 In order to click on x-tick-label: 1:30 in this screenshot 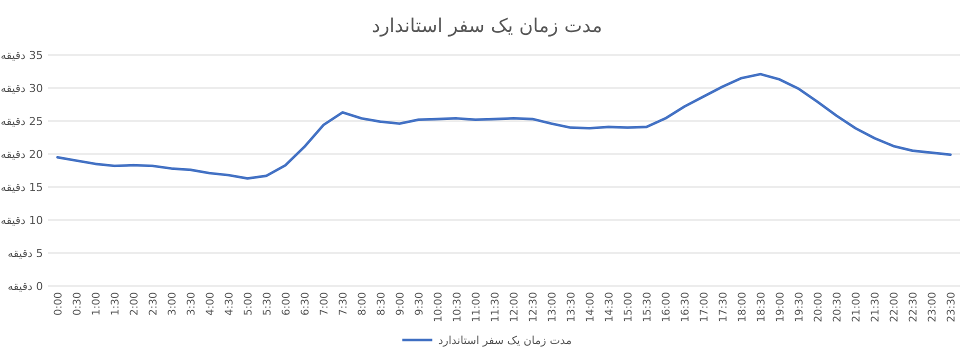, I will do `click(116, 304)`.